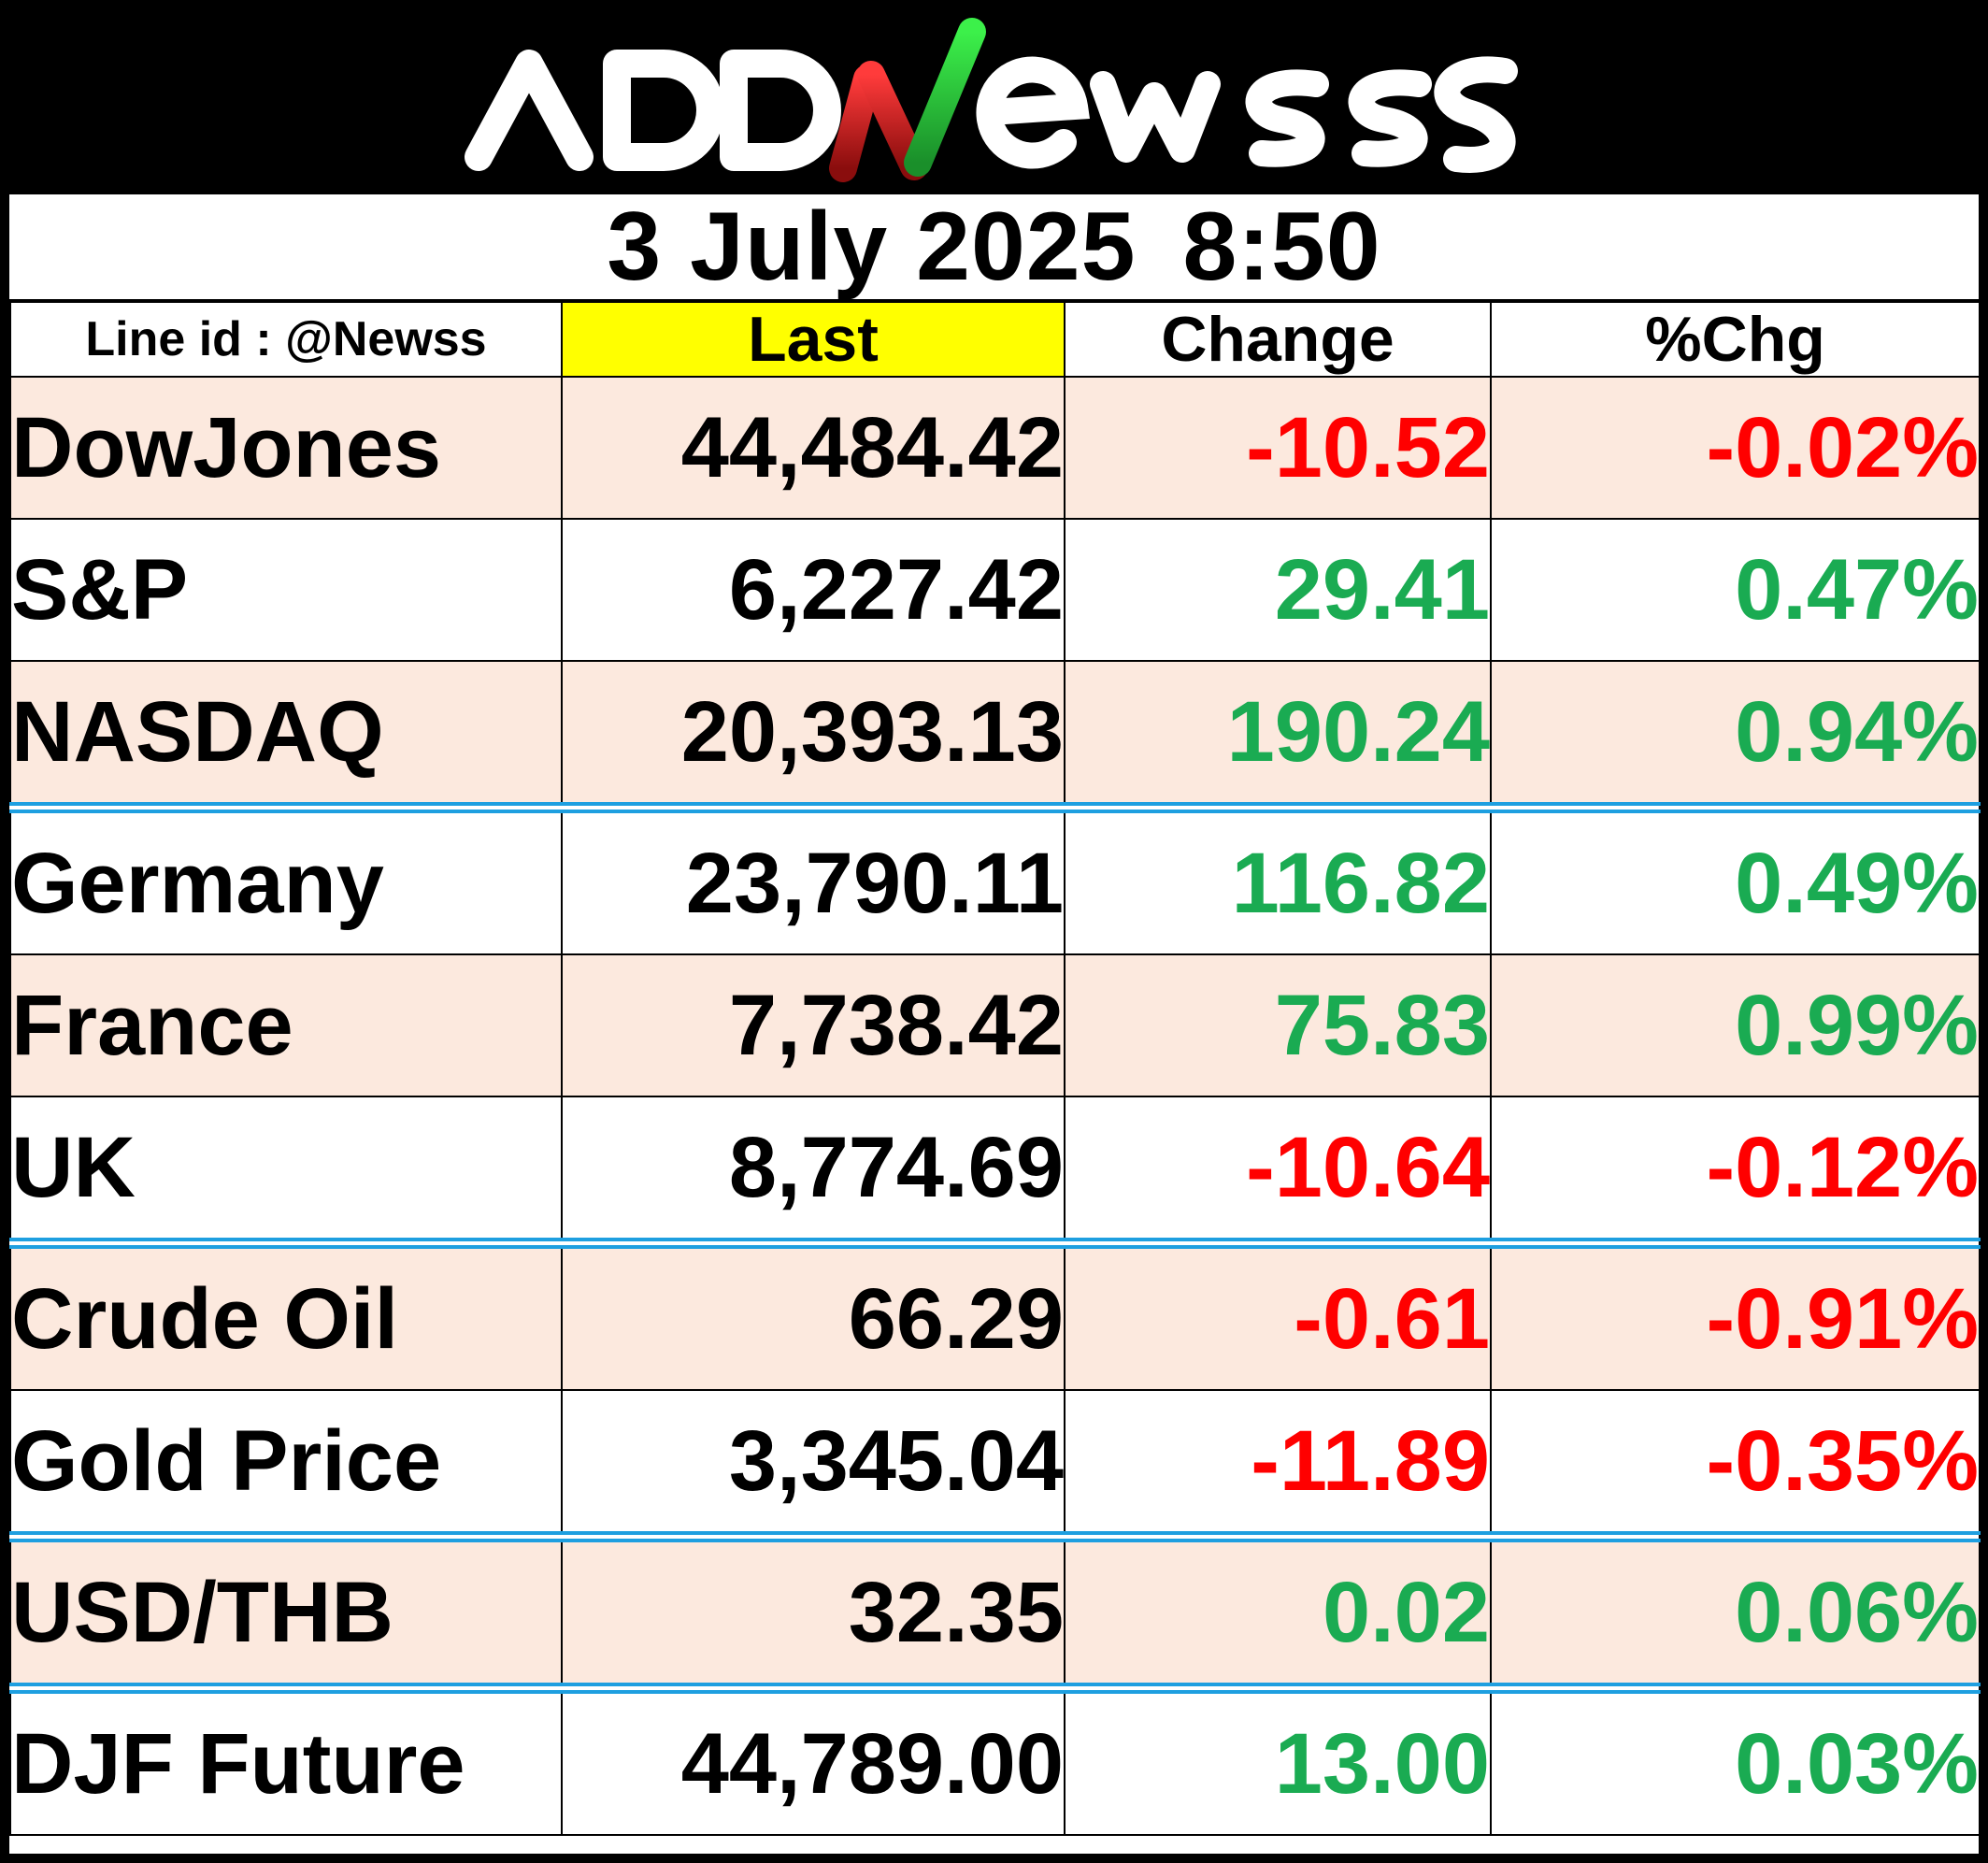 This screenshot has width=1988, height=1863. What do you see at coordinates (1278, 448) in the screenshot?
I see `change-value: -10.52` at bounding box center [1278, 448].